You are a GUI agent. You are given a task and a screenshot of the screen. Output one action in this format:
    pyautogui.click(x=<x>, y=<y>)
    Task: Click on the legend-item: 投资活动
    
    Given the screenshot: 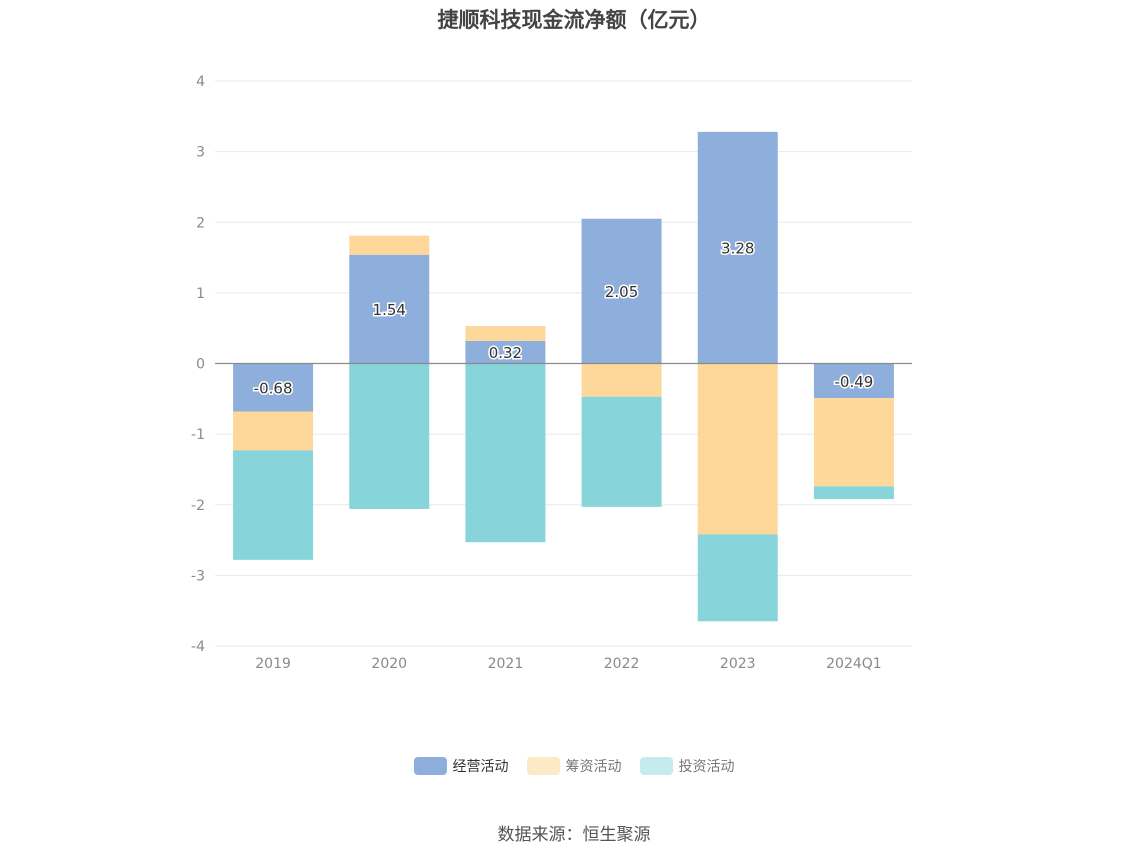 What is the action you would take?
    pyautogui.click(x=687, y=766)
    